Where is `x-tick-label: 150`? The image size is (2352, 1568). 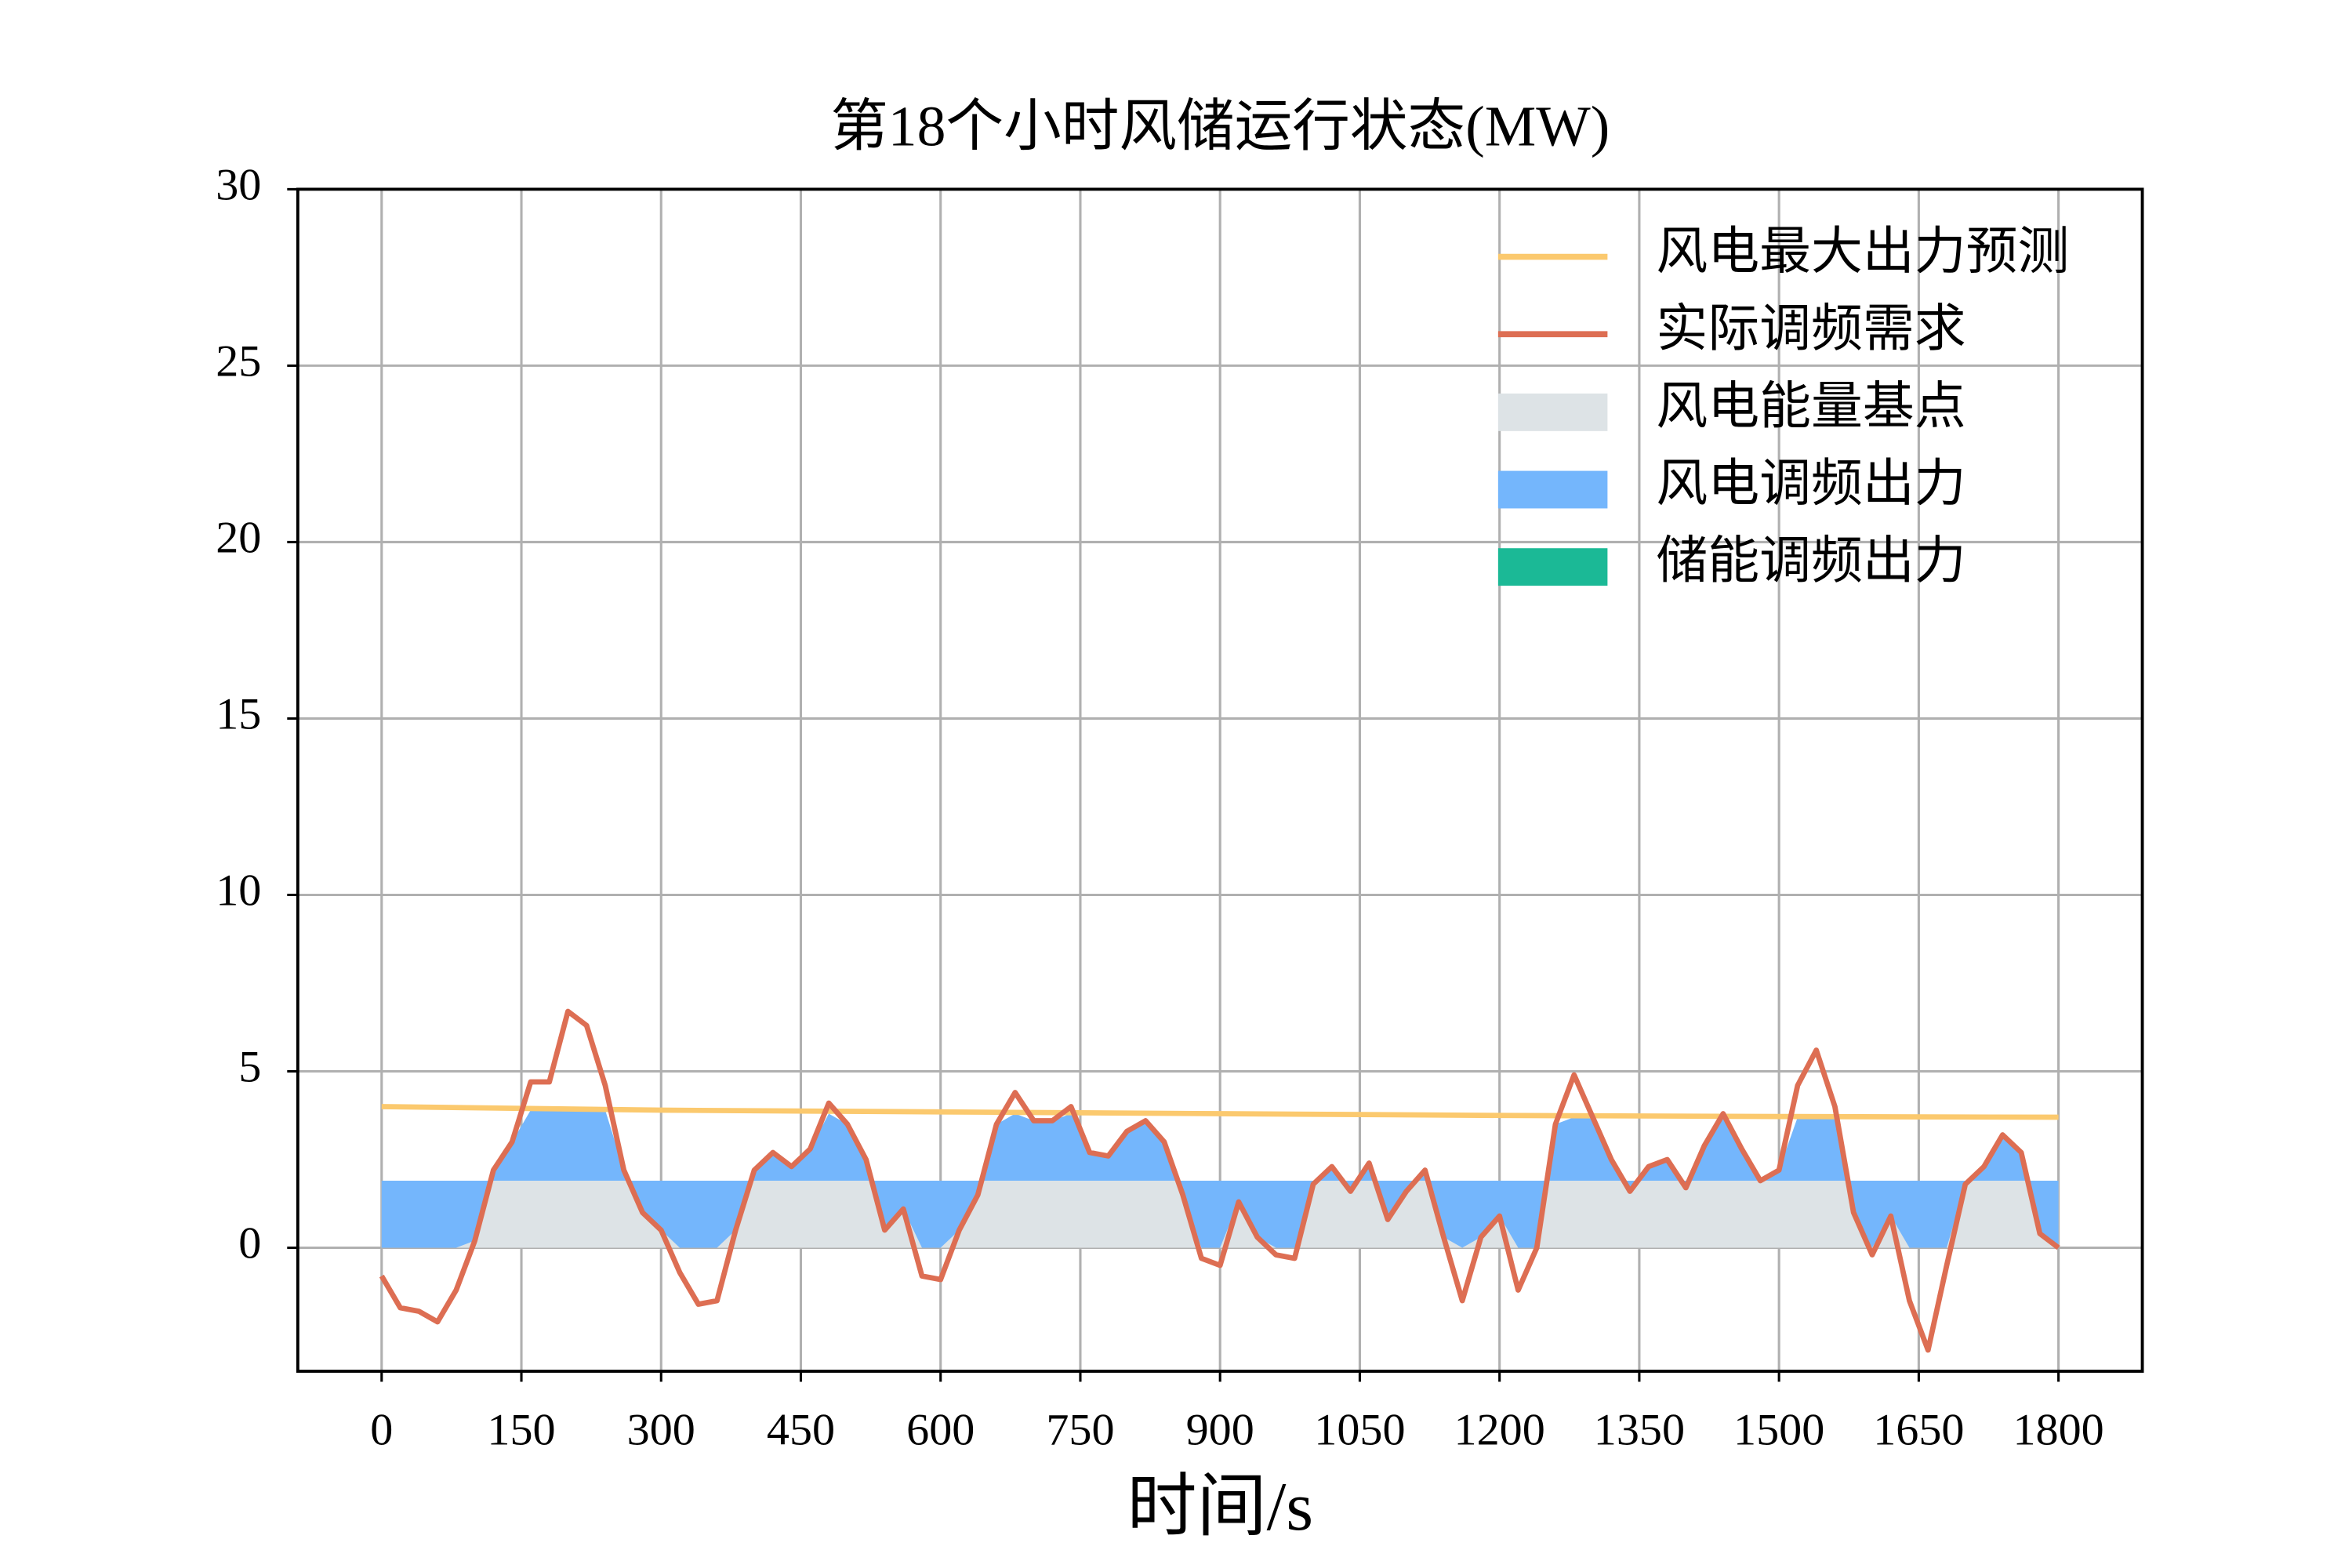 x-tick-label: 150 is located at coordinates (521, 1429).